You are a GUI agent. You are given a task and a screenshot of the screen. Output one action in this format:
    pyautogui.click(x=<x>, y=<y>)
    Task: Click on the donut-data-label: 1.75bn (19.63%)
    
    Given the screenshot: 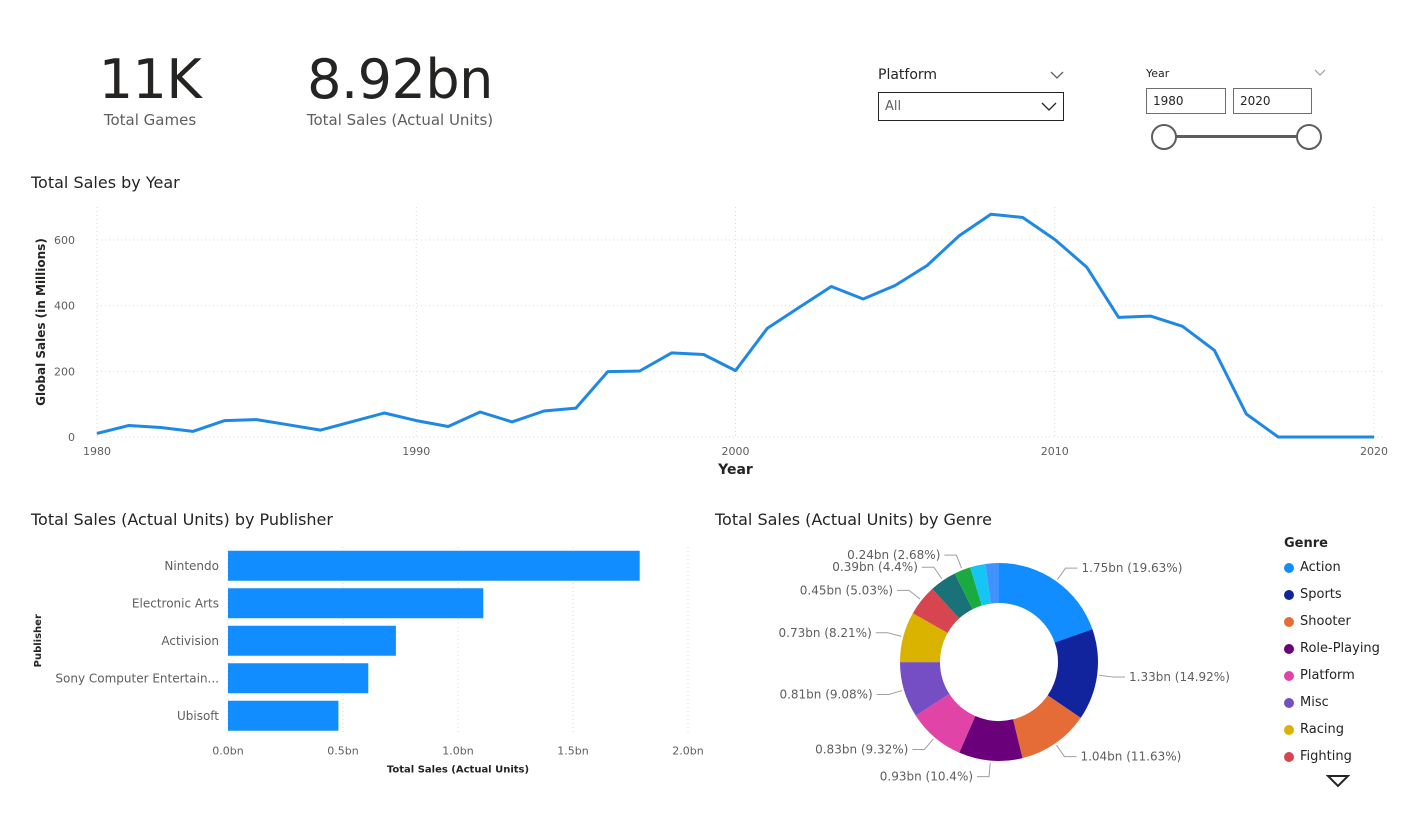 What is the action you would take?
    pyautogui.click(x=1132, y=568)
    